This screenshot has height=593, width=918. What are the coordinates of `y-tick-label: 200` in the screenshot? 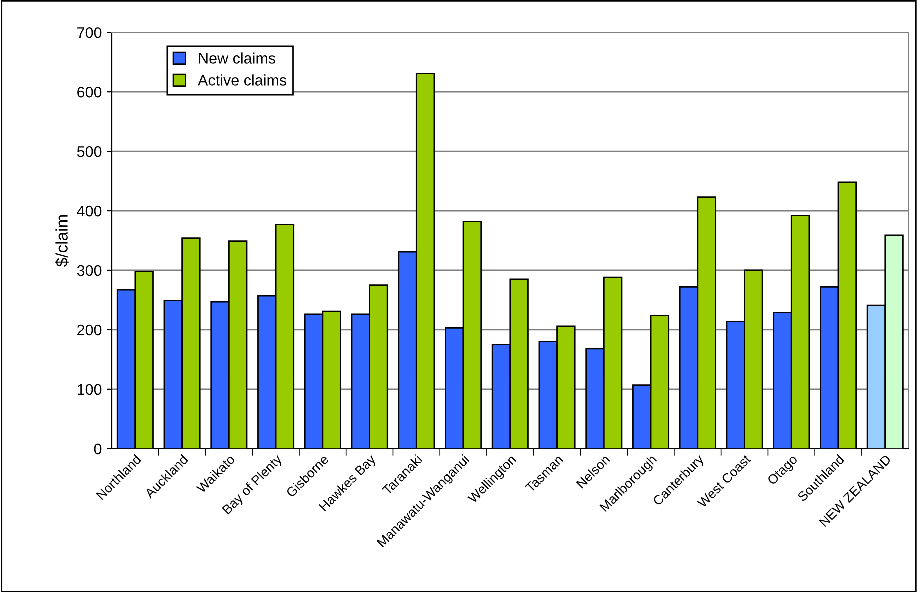 It's located at (90, 330).